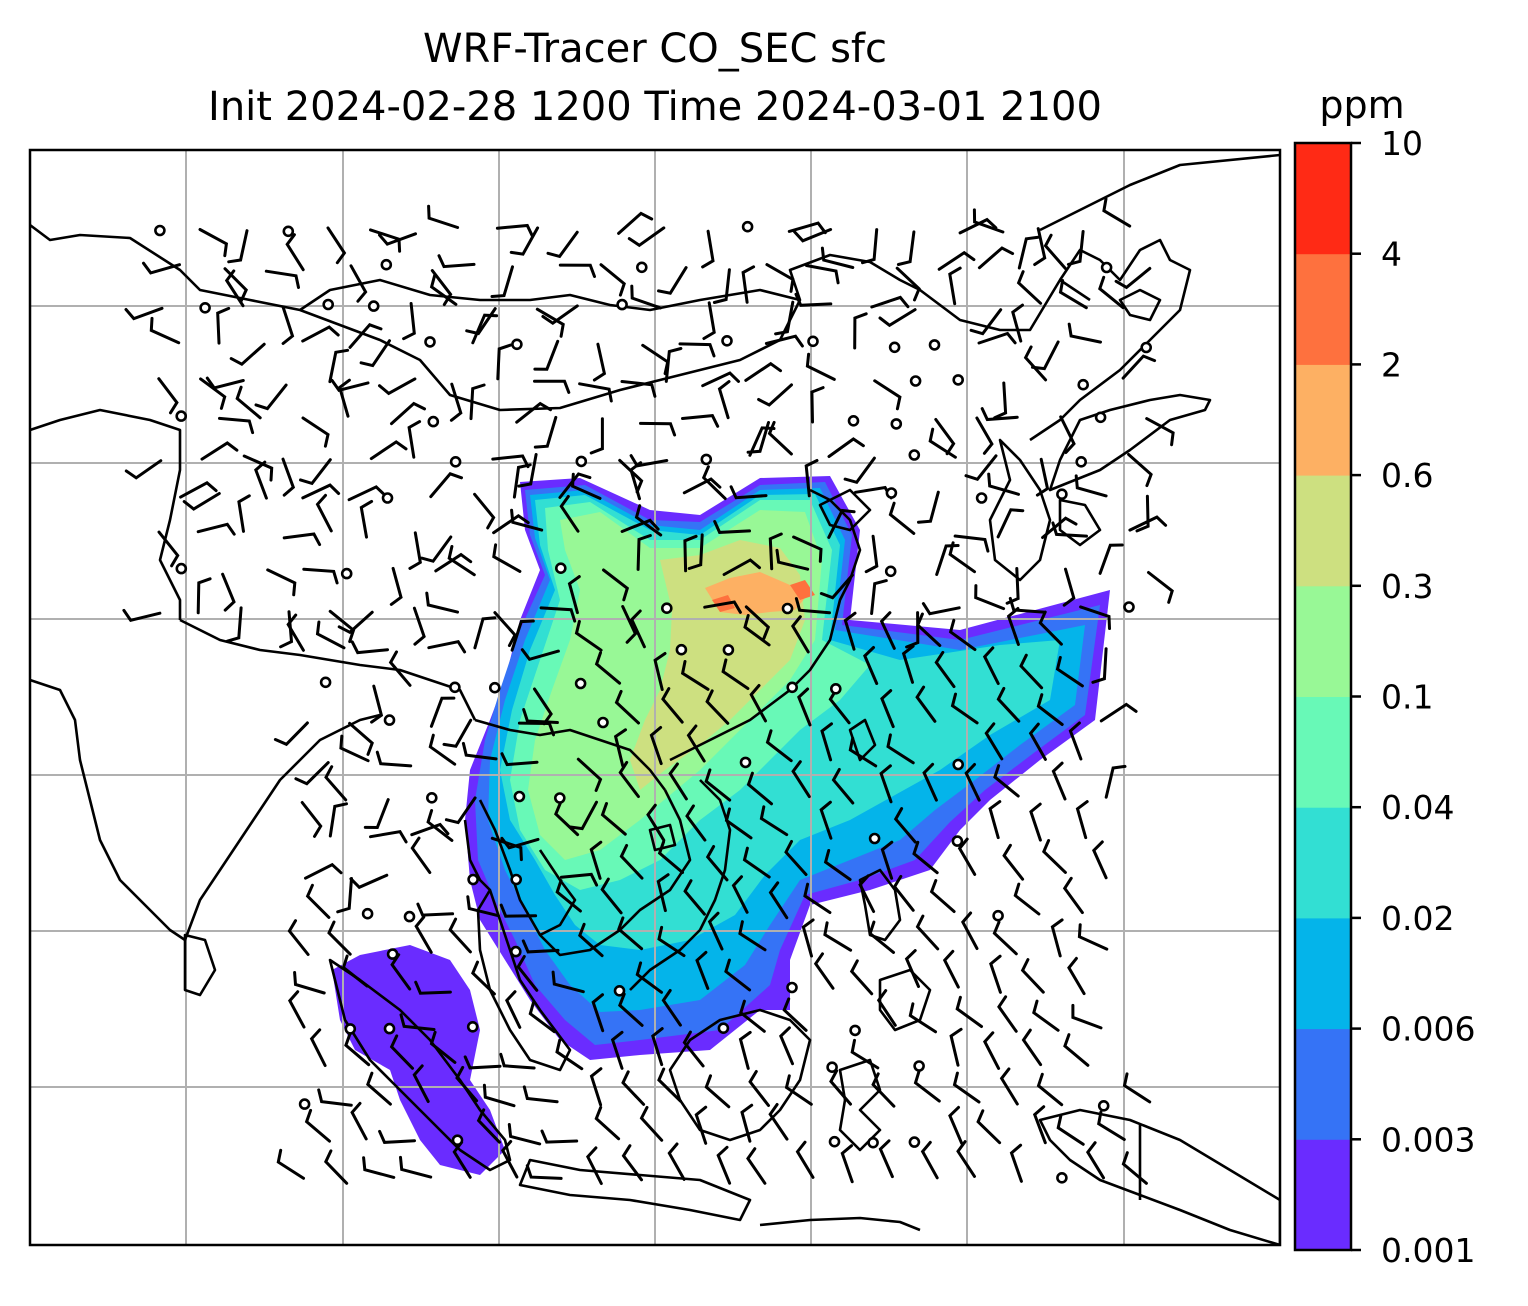 Image resolution: width=1528 pixels, height=1306 pixels. What do you see at coordinates (1140, 305) in the screenshot?
I see `japan-hokkaido` at bounding box center [1140, 305].